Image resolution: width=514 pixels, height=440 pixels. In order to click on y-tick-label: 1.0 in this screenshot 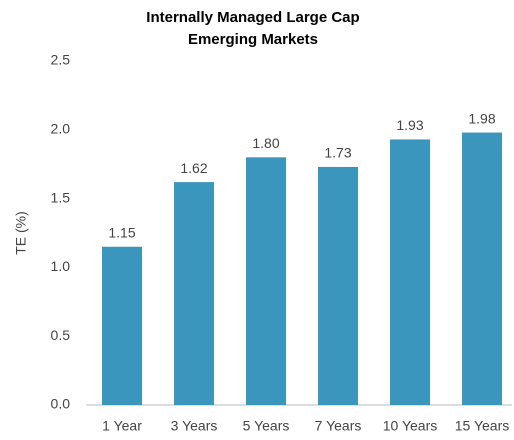, I will do `click(61, 266)`.